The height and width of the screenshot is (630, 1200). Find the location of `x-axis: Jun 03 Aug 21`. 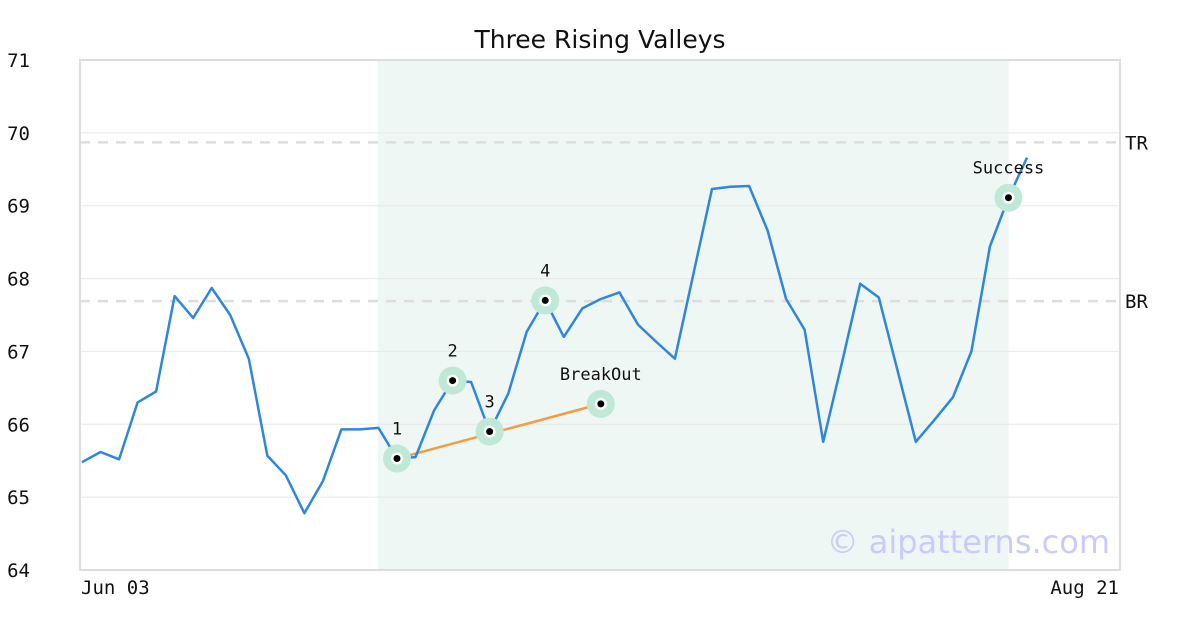

x-axis: Jun 03 Aug 21 is located at coordinates (600, 588).